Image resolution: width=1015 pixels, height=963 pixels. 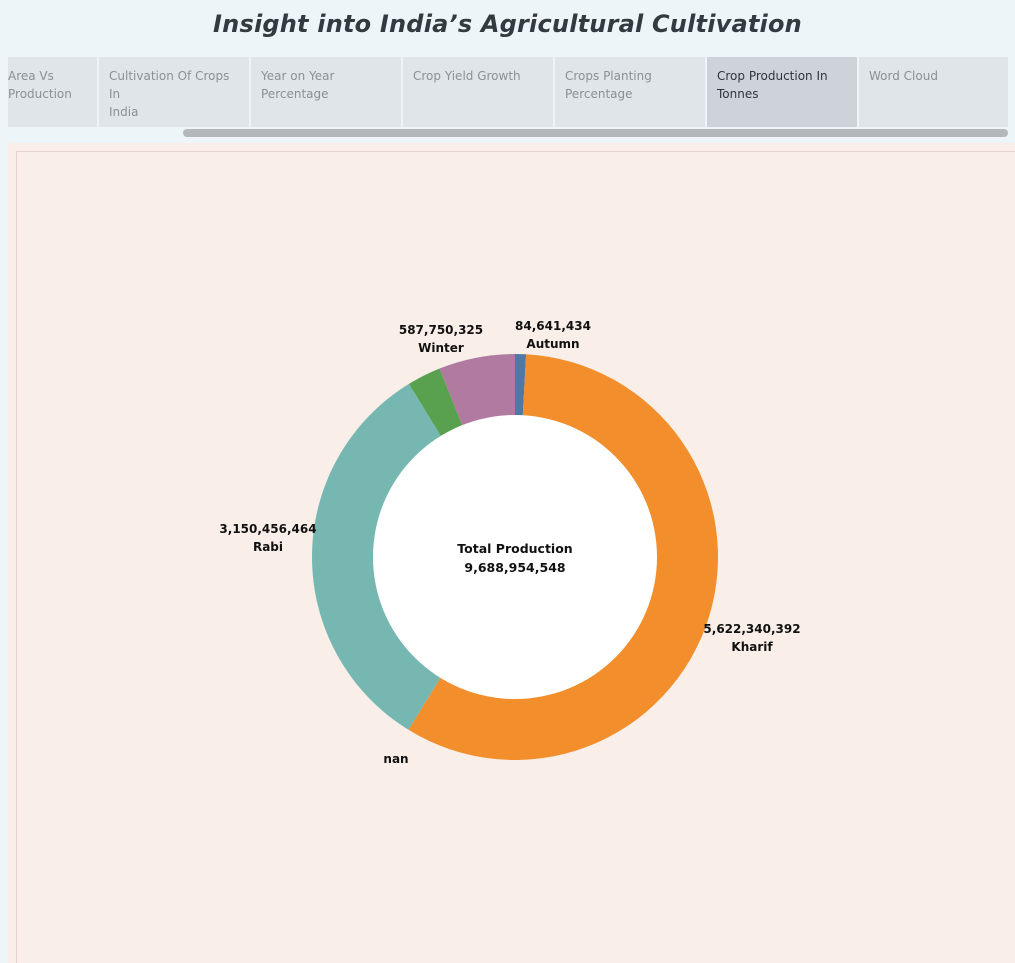 I want to click on slice-value-label-winter: 587,750,325, so click(x=441, y=330).